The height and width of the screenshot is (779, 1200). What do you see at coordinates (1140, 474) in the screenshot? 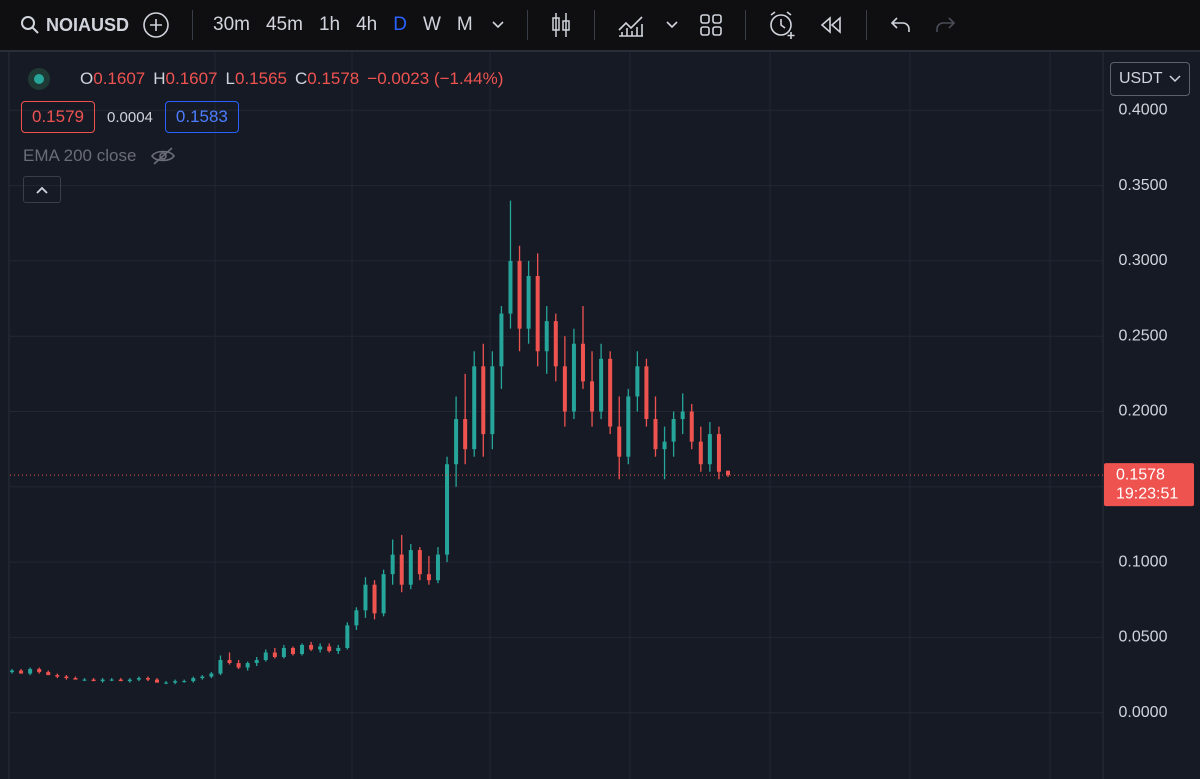
I see `last-price: 0.1578` at bounding box center [1140, 474].